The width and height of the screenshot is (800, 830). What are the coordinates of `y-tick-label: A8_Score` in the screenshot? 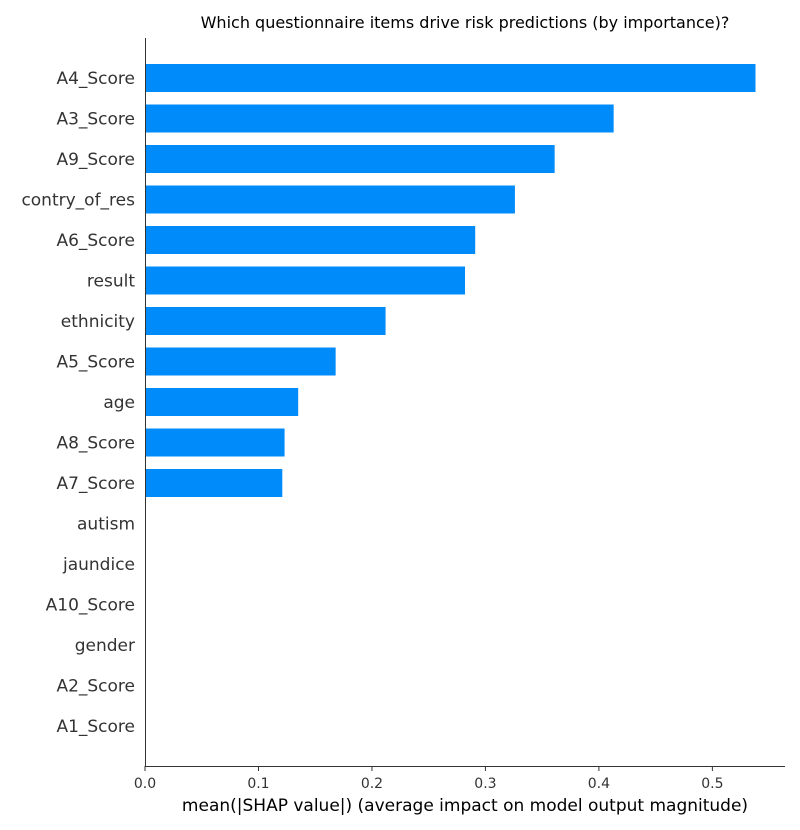 It's located at (95, 444).